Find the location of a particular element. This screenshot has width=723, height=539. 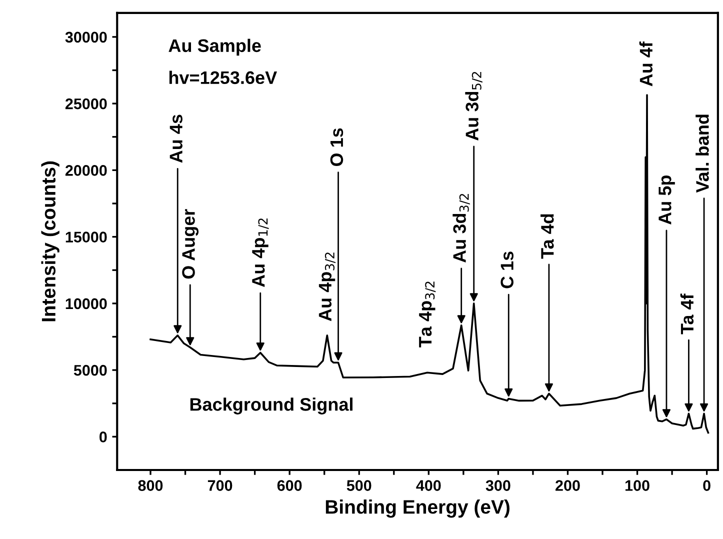

annotation: Ta 4p$_{3/2}$ is located at coordinates (427, 315).